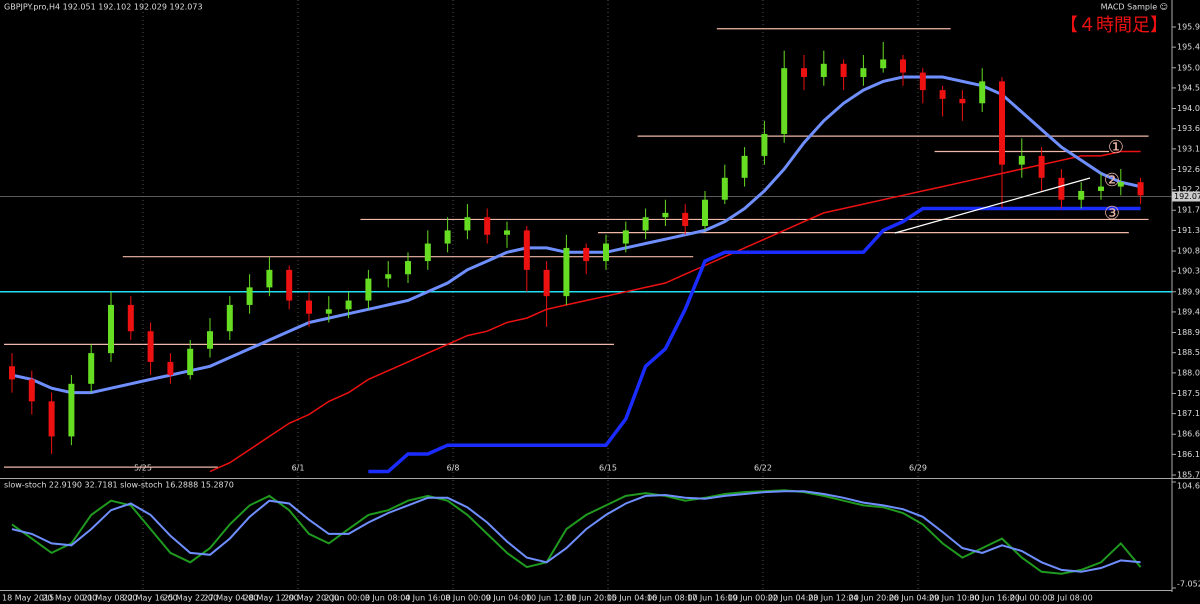 The width and height of the screenshot is (1200, 604). Describe the element at coordinates (1188, 87) in the screenshot. I see `y-tick-label: 194.550` at that location.